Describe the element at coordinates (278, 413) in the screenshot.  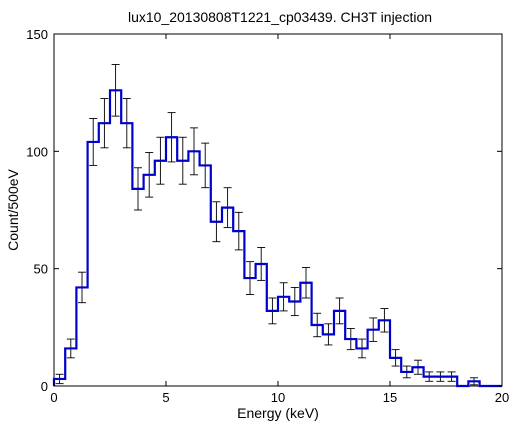
I see `x-axis-label: Energy (keV)` at that location.